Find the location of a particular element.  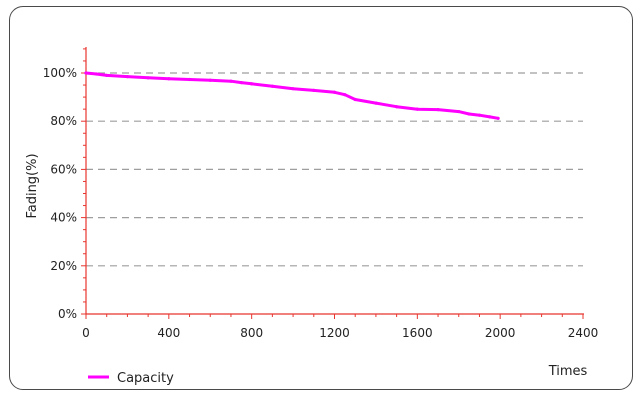

series-layer is located at coordinates (292, 95).